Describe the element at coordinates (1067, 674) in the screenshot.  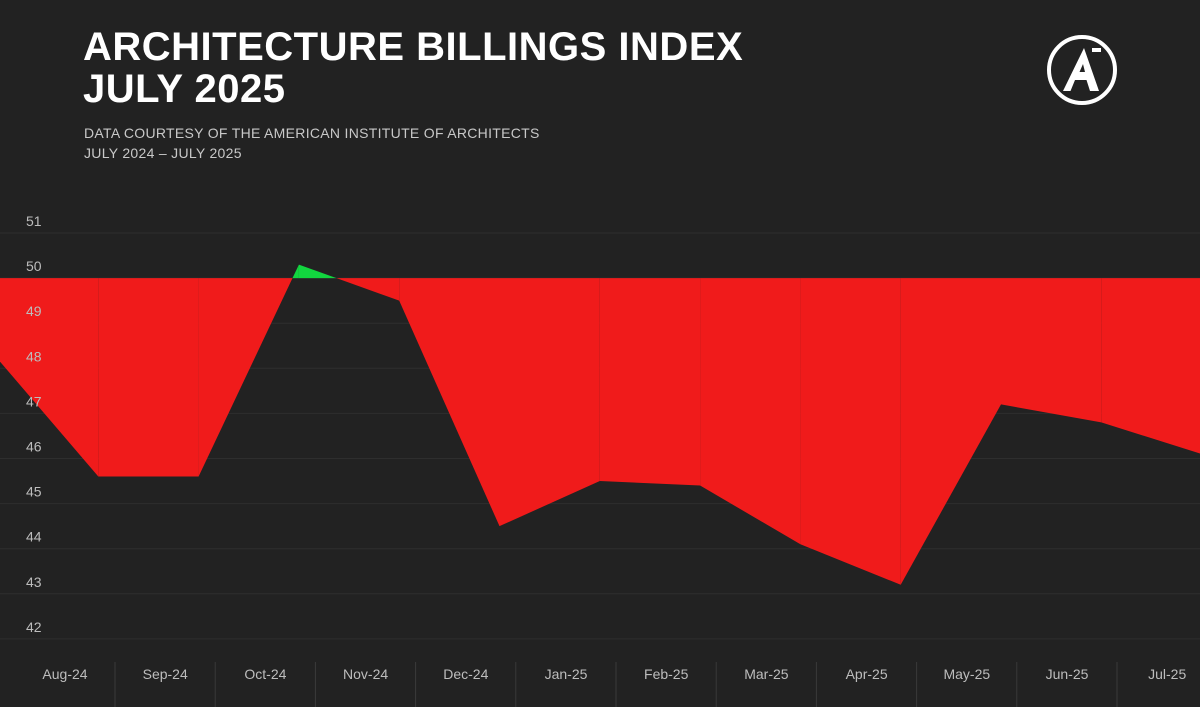
I see `x-tick-label-Jun-25: Jun-25` at that location.